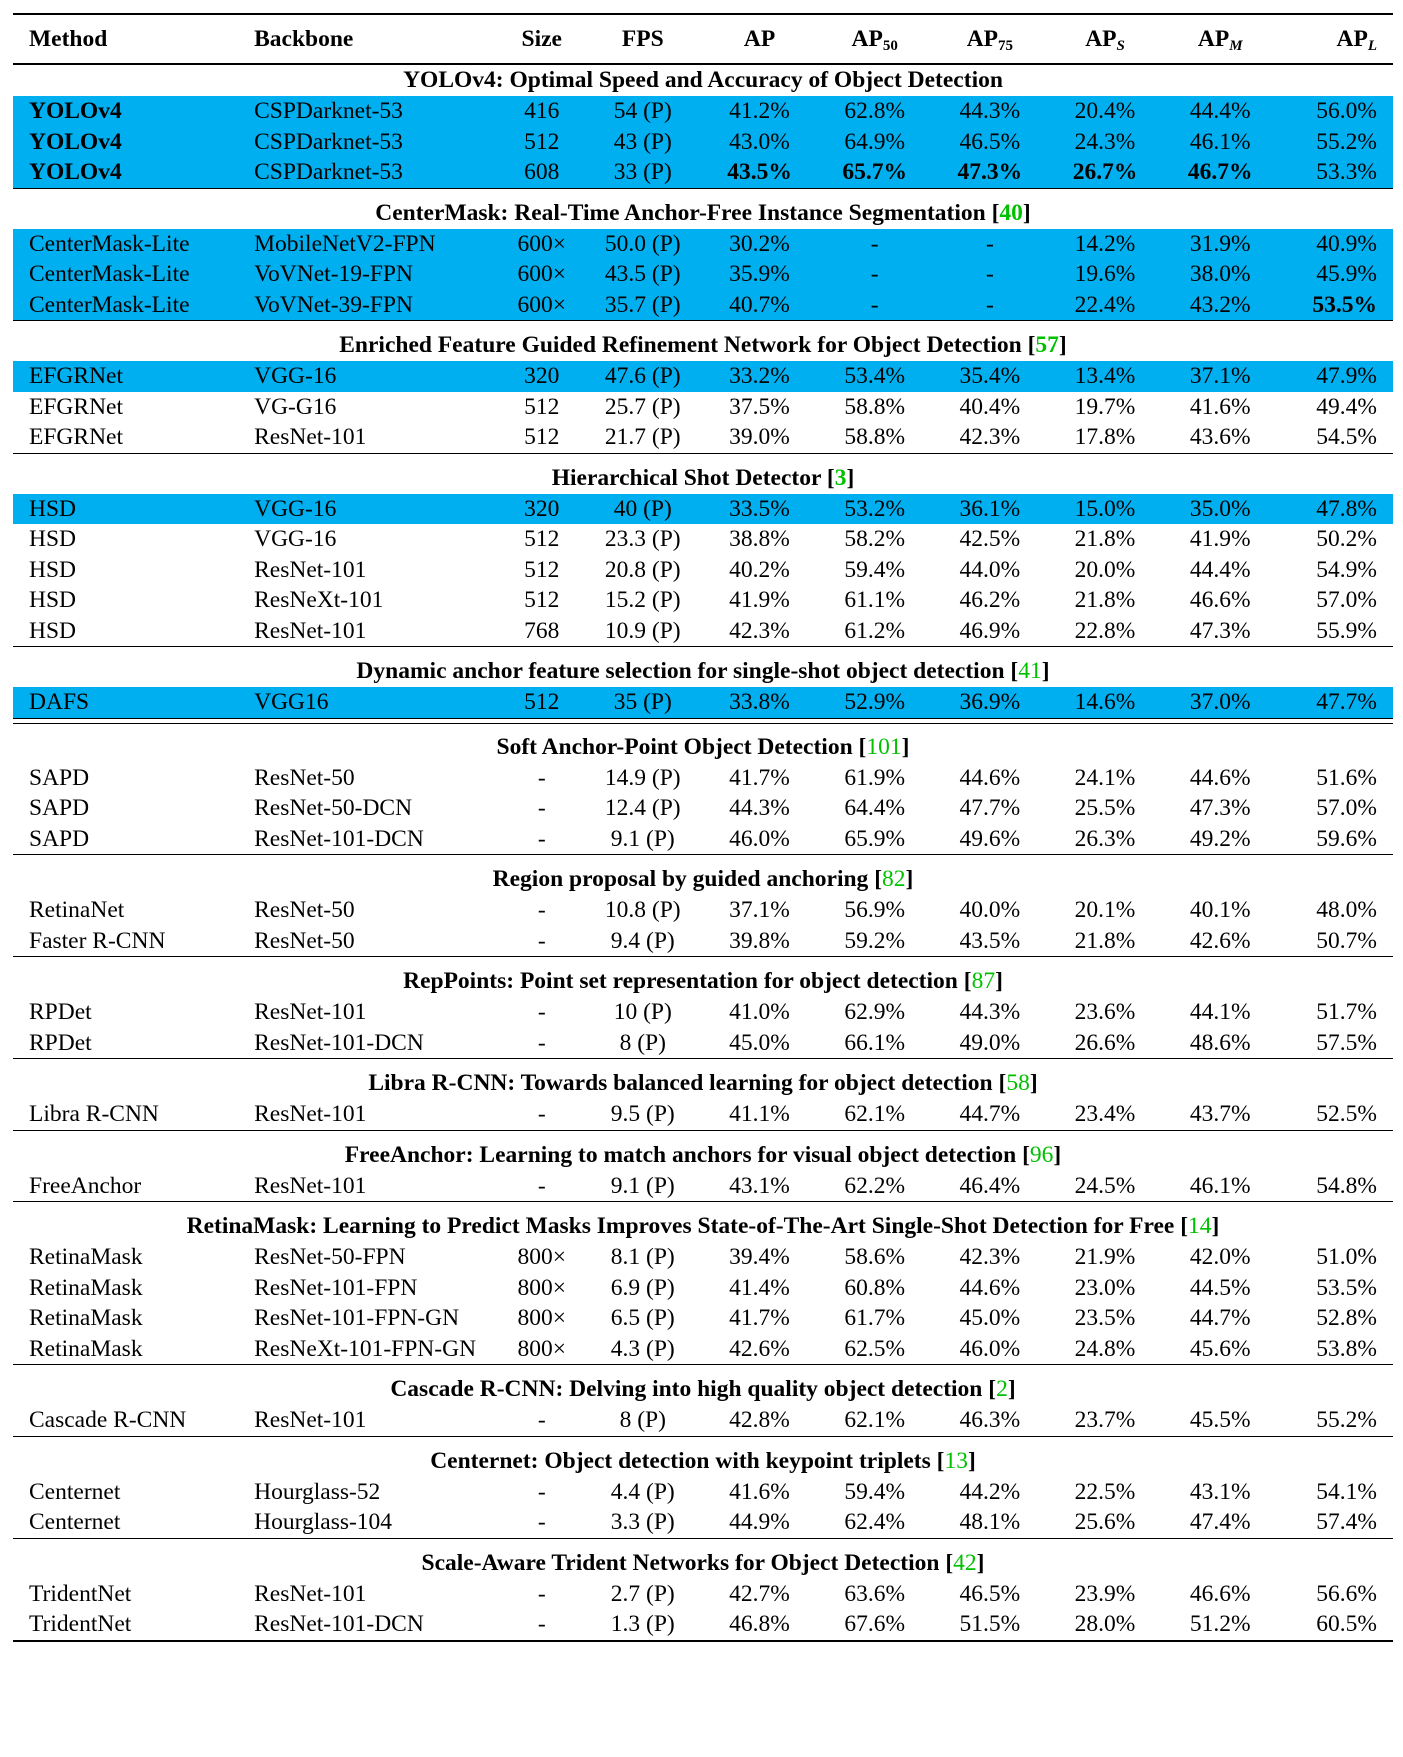 This screenshot has width=1403, height=1757. Describe the element at coordinates (1105, 376) in the screenshot. I see `cell-aps: 13.4%` at that location.